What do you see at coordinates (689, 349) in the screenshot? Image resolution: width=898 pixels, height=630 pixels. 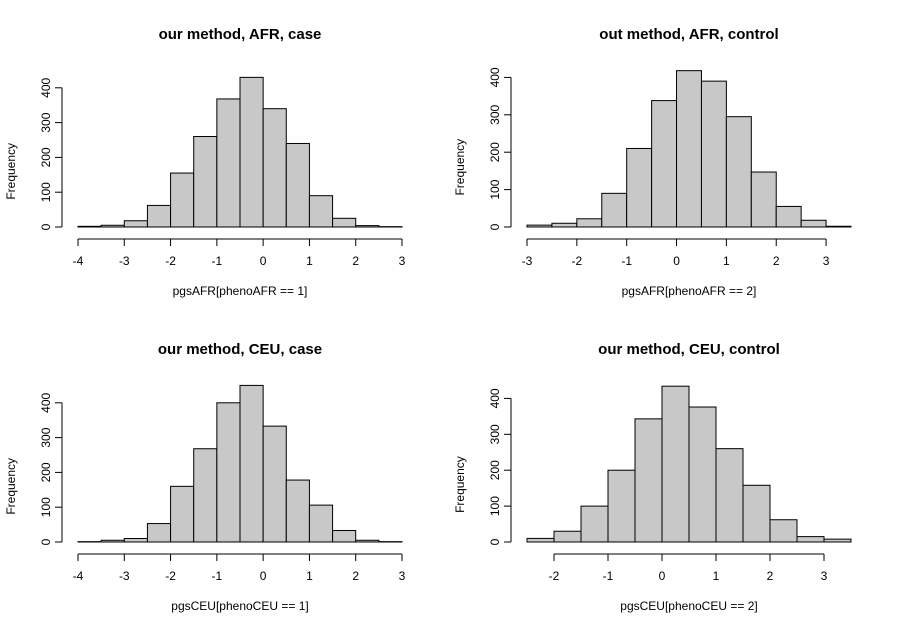 I see `chart-title: our method, CEU, control` at bounding box center [689, 349].